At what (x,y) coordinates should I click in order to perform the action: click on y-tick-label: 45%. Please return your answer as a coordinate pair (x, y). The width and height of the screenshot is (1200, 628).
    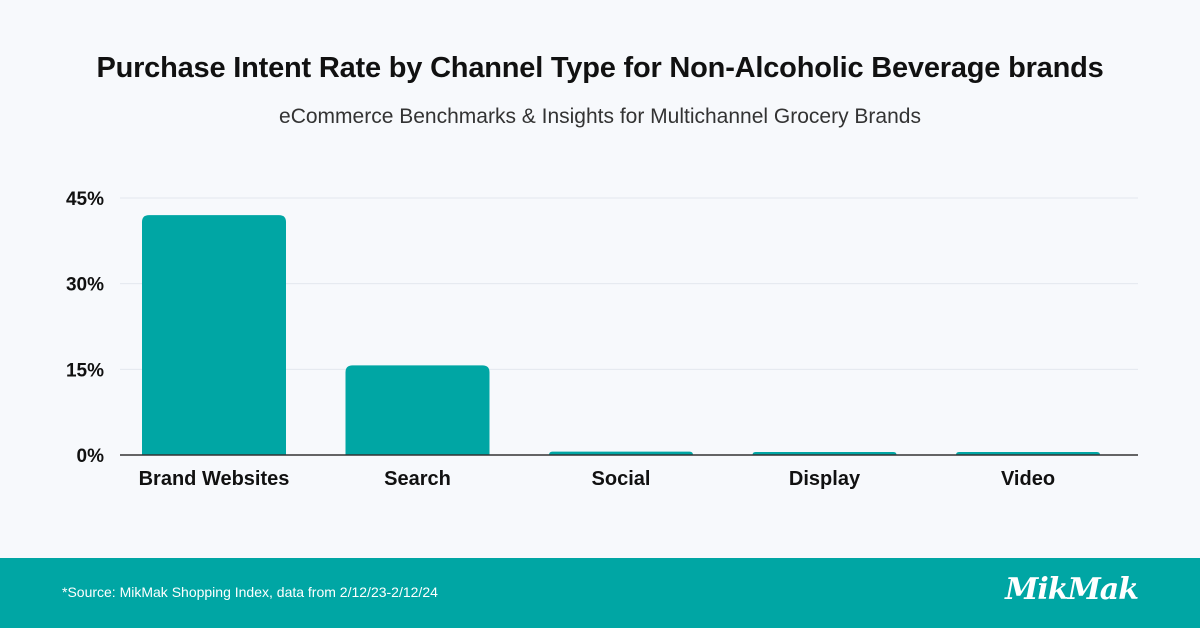
    Looking at the image, I should click on (85, 199).